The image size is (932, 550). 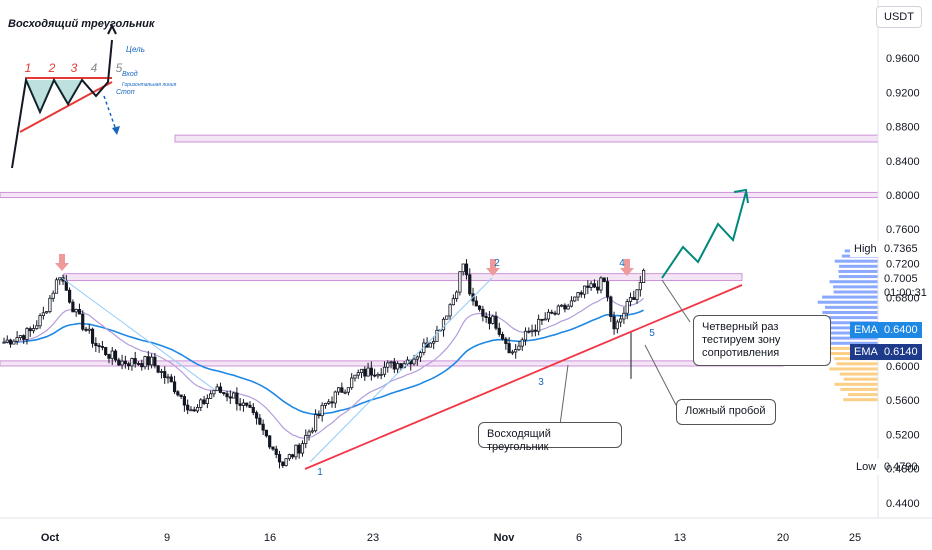 What do you see at coordinates (550, 437) in the screenshot?
I see `annotation-ascending-triangle: Восходящий треугольник` at bounding box center [550, 437].